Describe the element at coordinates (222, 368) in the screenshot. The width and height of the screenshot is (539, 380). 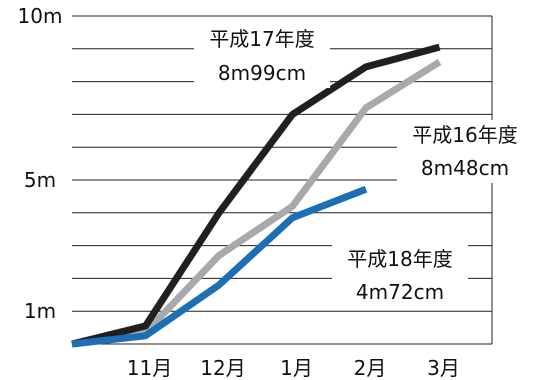
I see `x-tick-label: 12月` at that location.